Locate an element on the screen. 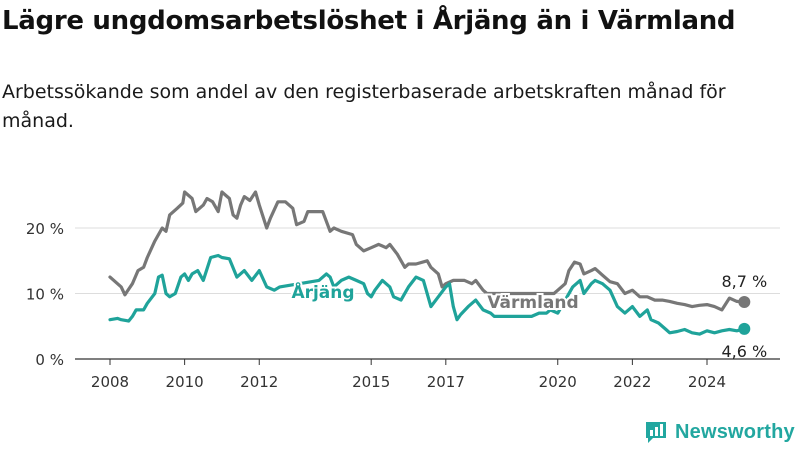 The image size is (800, 450). y-tick-label: 20 % is located at coordinates (45, 229).